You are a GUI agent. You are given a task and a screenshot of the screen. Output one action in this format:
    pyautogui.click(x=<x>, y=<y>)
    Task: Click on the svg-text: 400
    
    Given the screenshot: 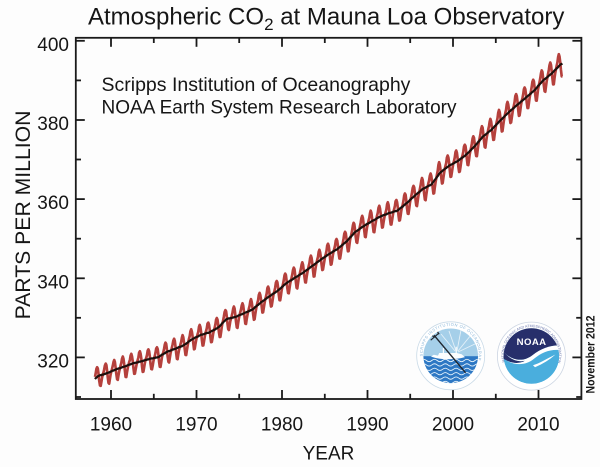 What is the action you would take?
    pyautogui.click(x=53, y=45)
    